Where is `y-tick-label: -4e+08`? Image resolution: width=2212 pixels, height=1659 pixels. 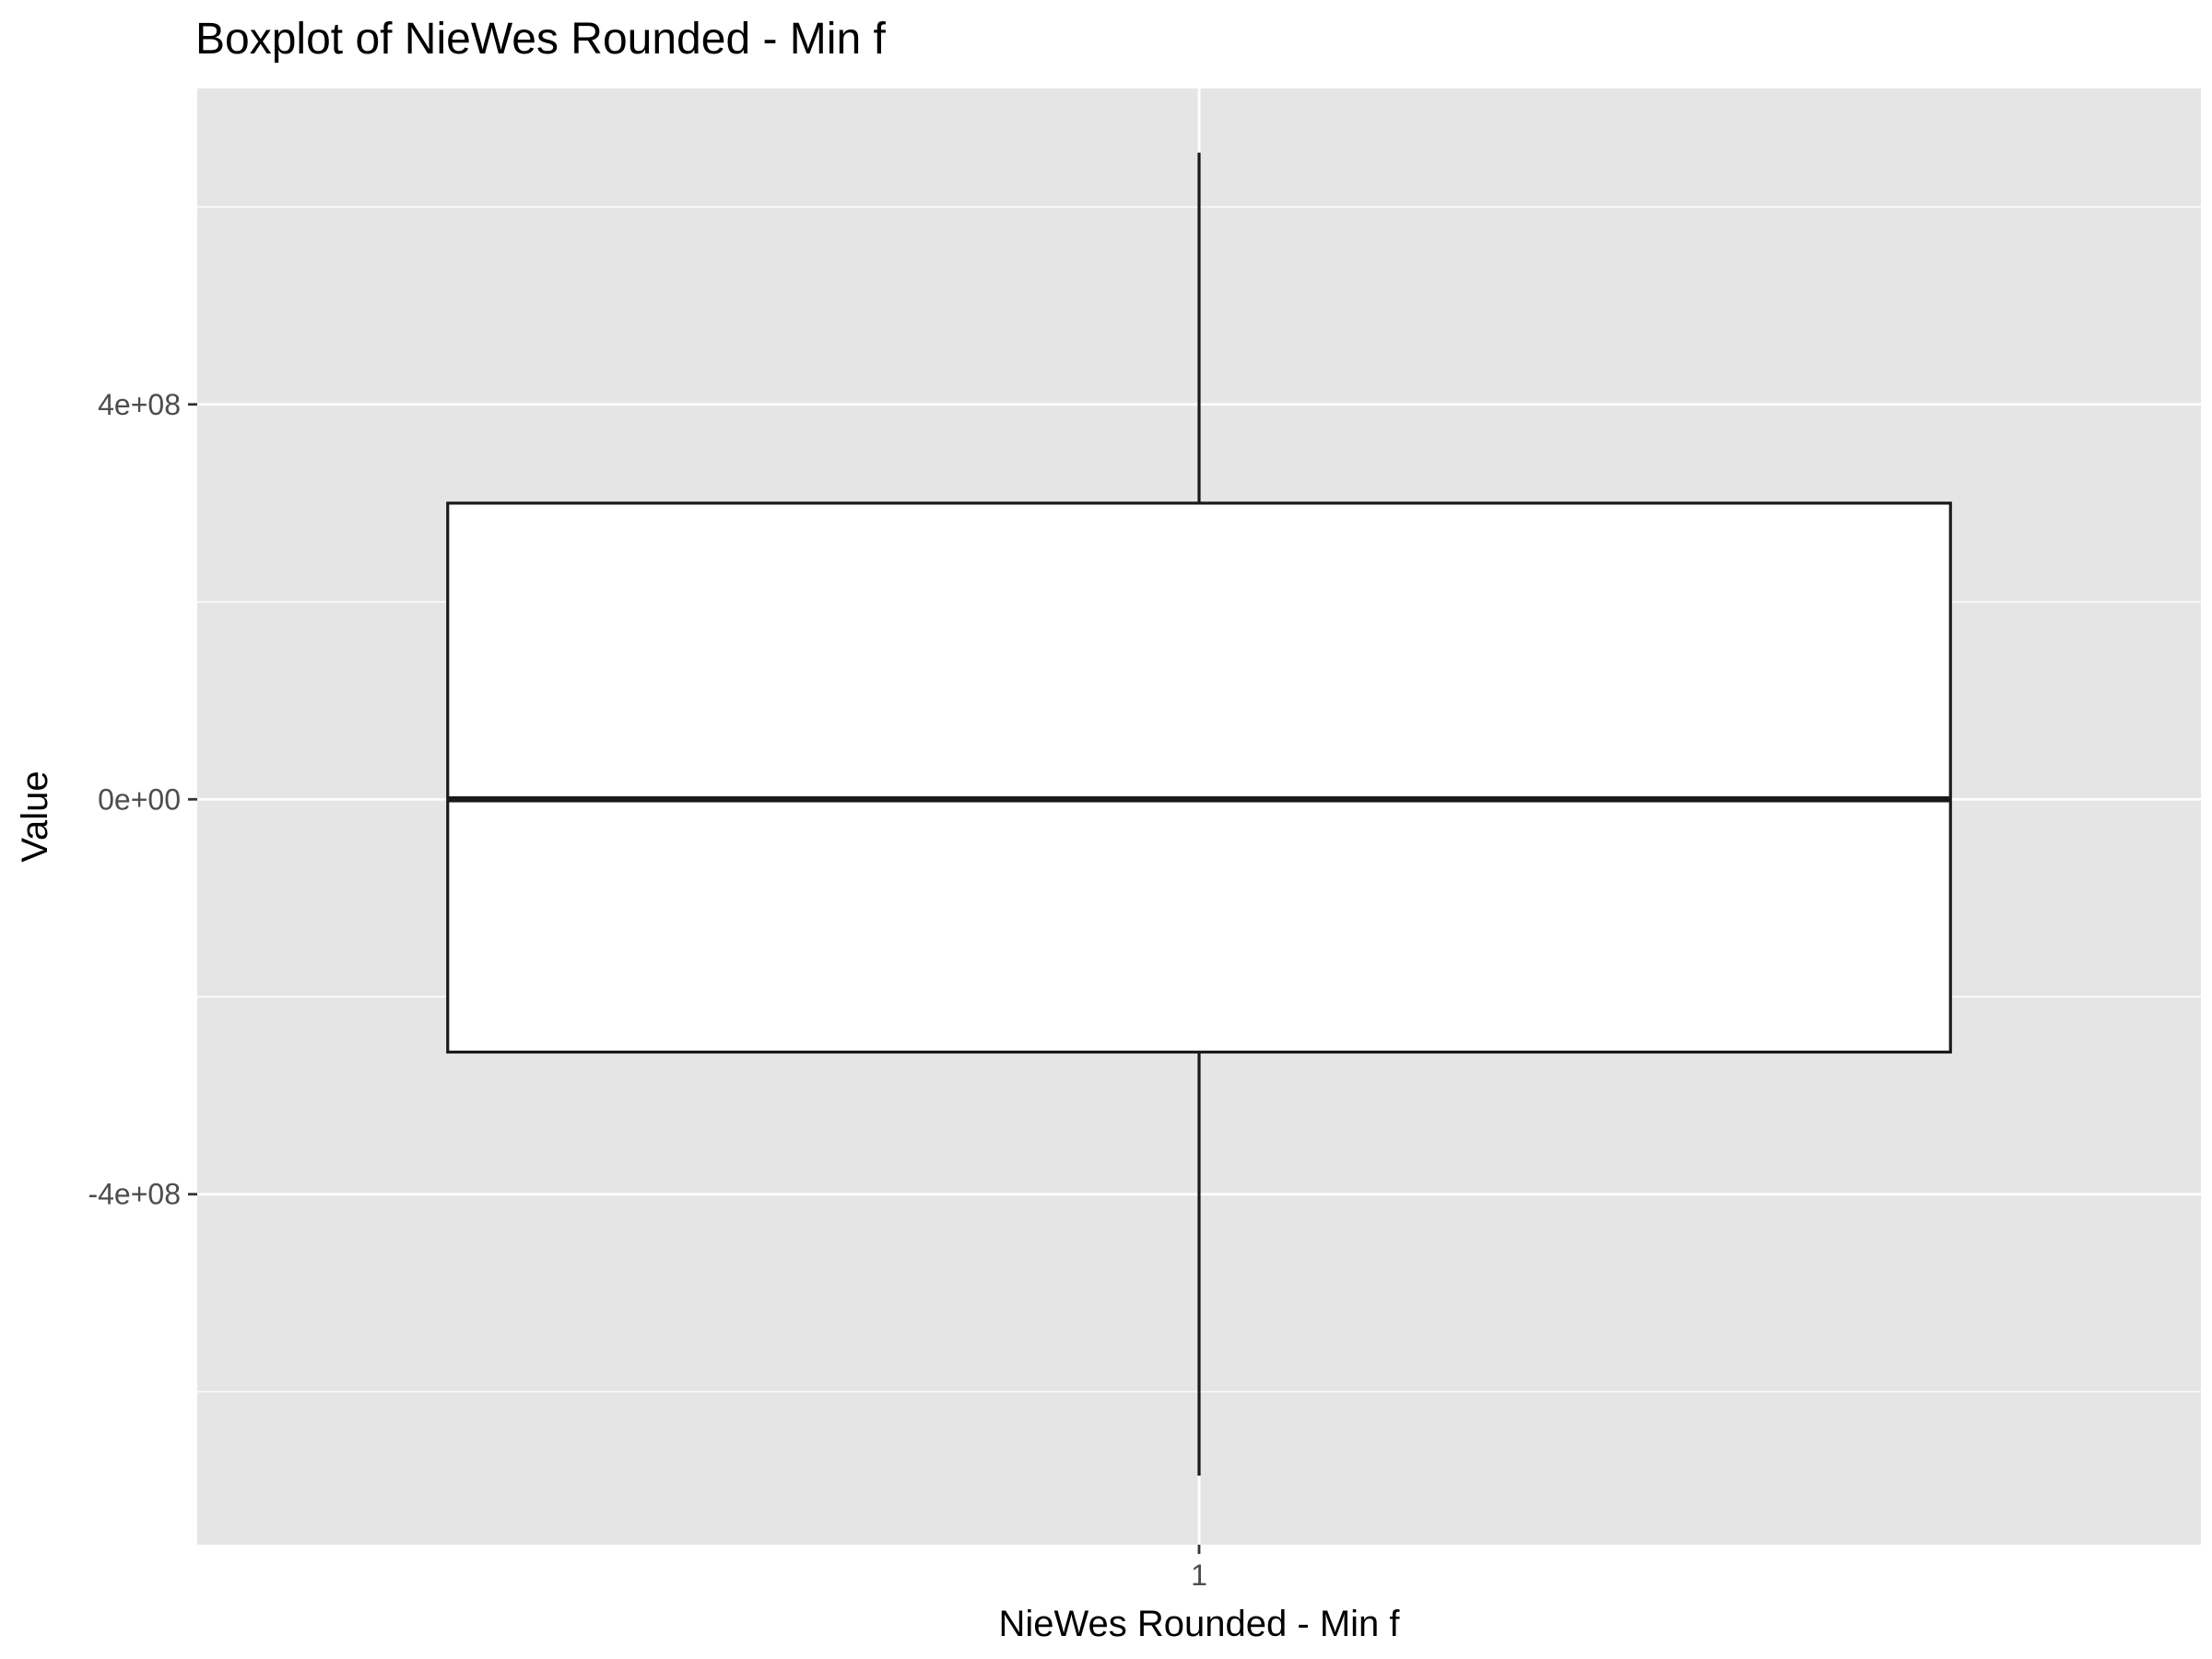 y-tick-label: -4e+08 is located at coordinates (134, 1194).